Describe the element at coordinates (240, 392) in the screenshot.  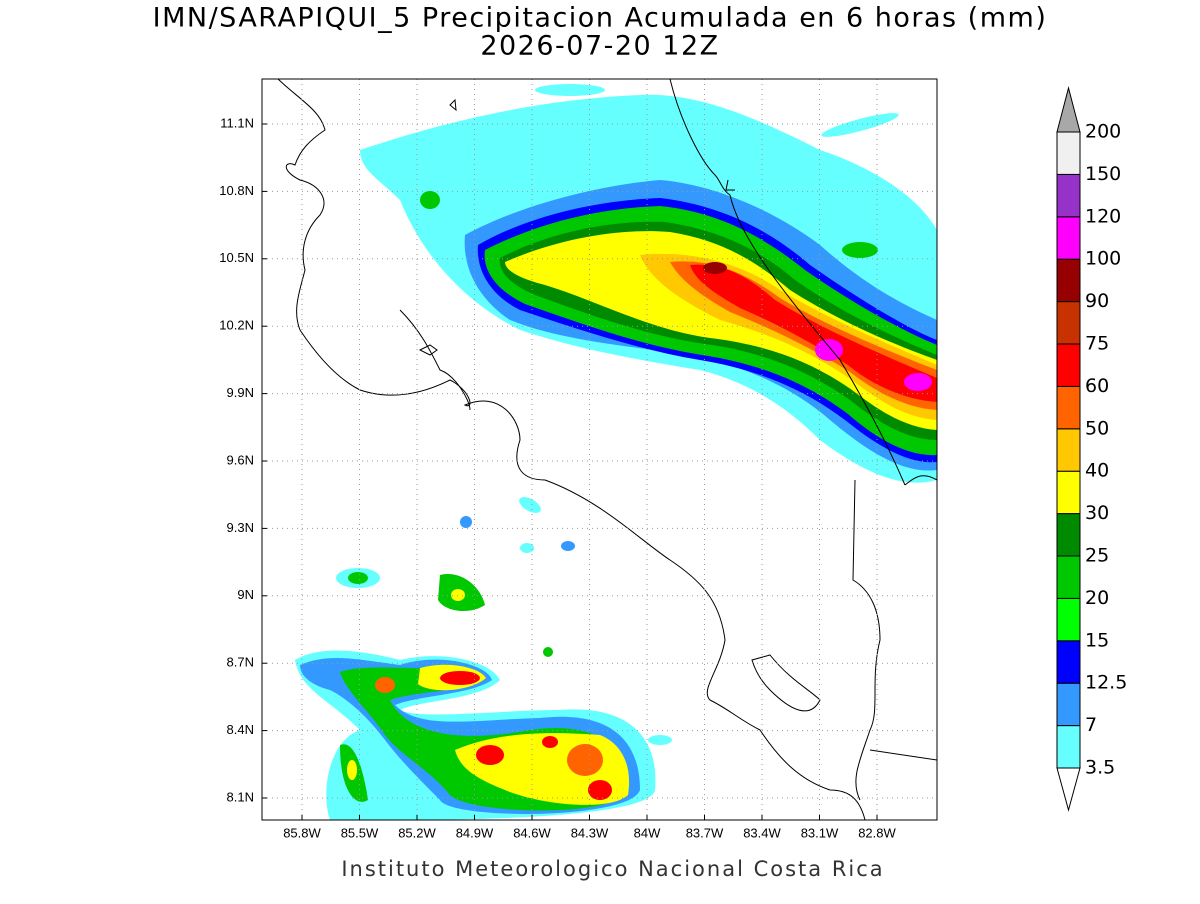
I see `y-tick-label: 9.9N` at that location.